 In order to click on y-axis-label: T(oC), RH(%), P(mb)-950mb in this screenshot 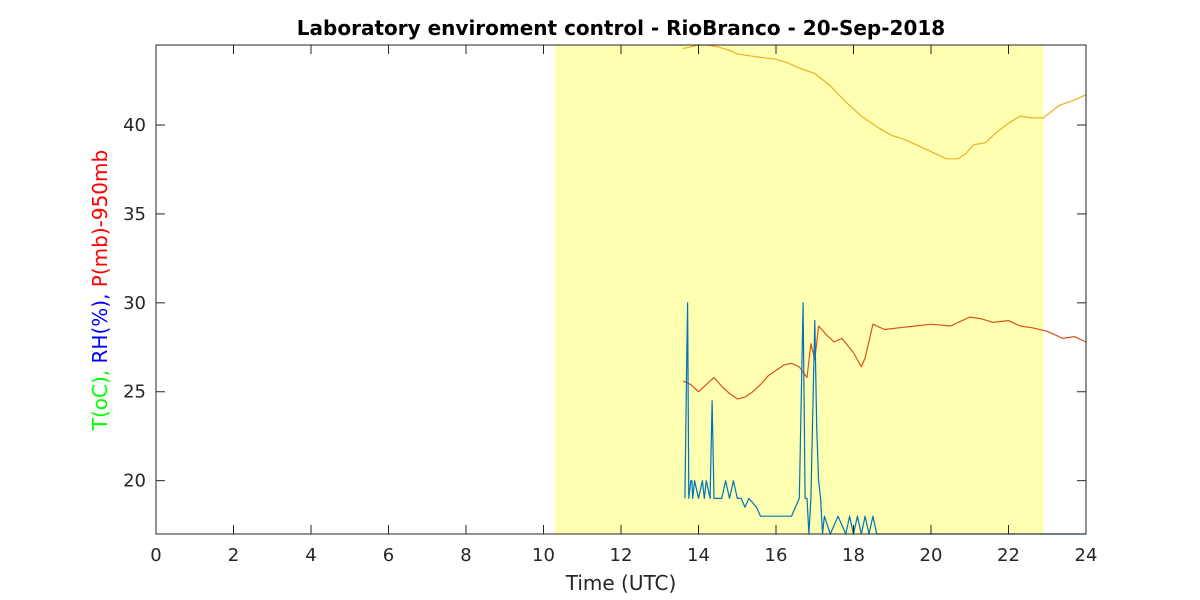, I will do `click(100, 290)`.